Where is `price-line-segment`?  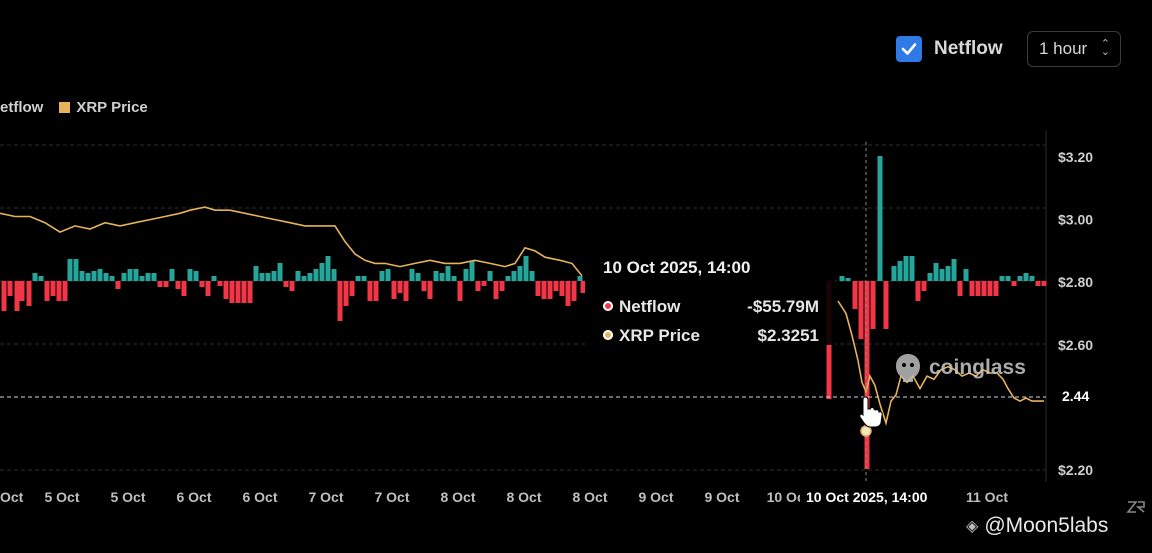 price-line-segment is located at coordinates (940, 363).